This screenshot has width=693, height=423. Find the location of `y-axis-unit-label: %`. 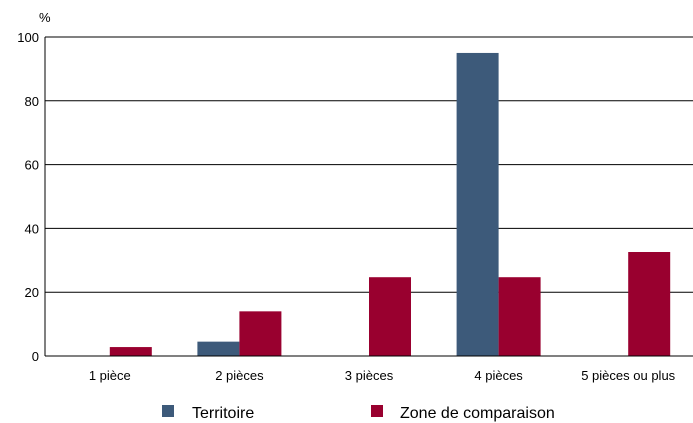

y-axis-unit-label: % is located at coordinates (45, 17).